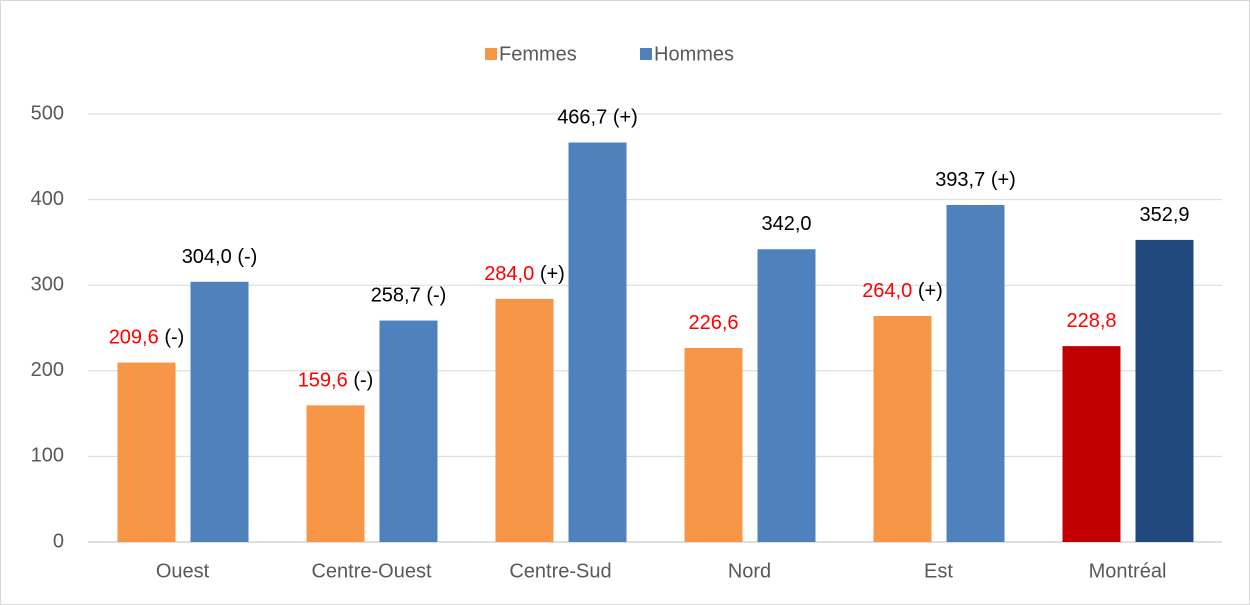  What do you see at coordinates (749, 571) in the screenshot?
I see `x-tick-label: Nord` at bounding box center [749, 571].